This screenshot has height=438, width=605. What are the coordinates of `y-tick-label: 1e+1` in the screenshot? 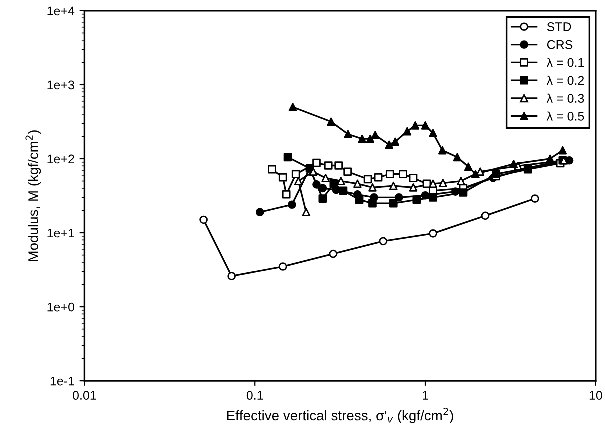 It's located at (61, 233).